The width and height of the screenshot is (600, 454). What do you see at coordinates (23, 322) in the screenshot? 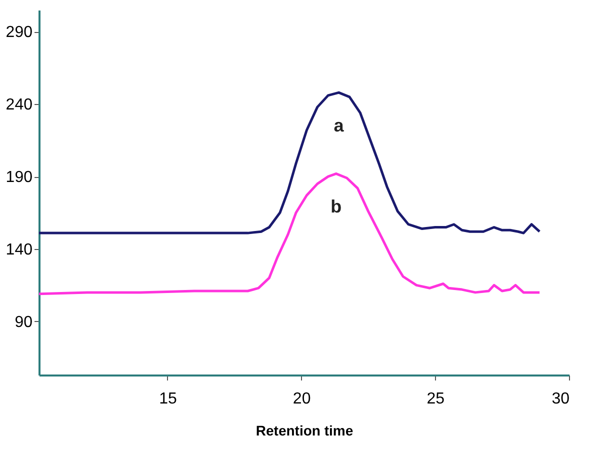
I see `y-tick-label: 90` at bounding box center [23, 322].